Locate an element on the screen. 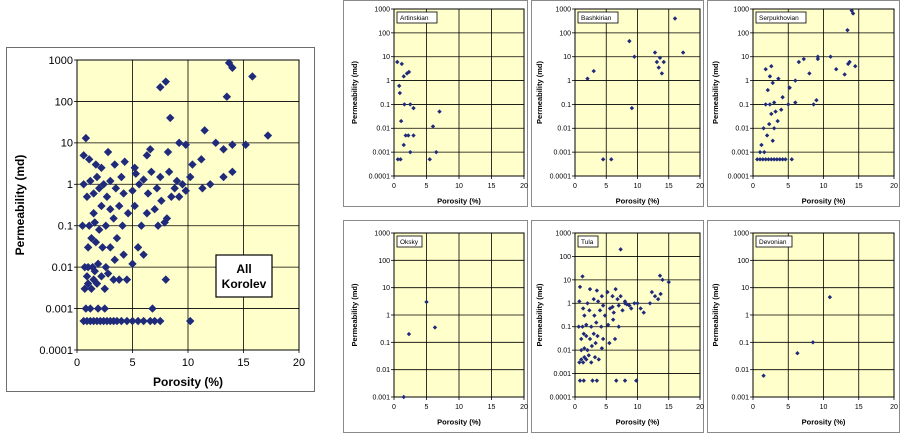 The width and height of the screenshot is (900, 434). x-tick-label: 10 is located at coordinates (824, 186).